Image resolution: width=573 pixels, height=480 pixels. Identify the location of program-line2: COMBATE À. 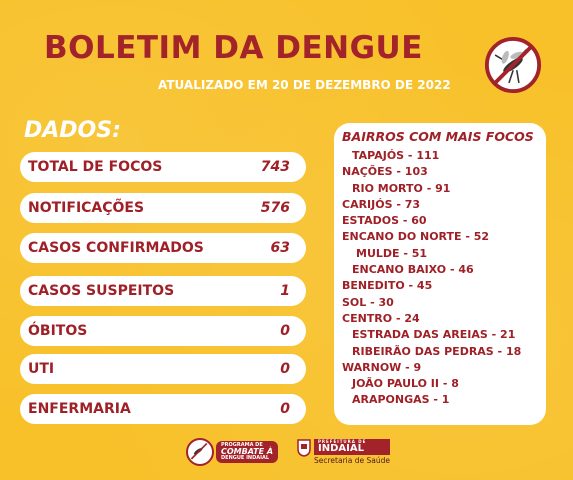
(247, 451).